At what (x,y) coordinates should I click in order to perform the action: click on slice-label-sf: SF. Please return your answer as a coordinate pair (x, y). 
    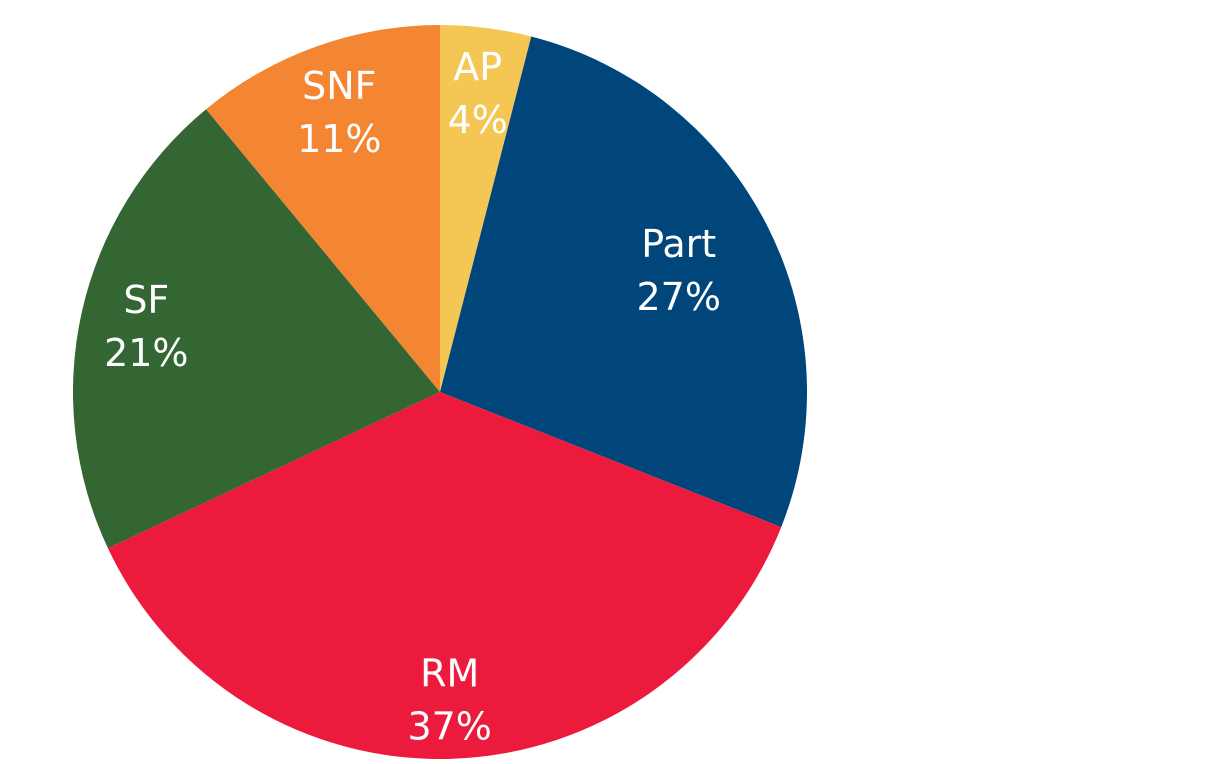
    Looking at the image, I should click on (146, 300).